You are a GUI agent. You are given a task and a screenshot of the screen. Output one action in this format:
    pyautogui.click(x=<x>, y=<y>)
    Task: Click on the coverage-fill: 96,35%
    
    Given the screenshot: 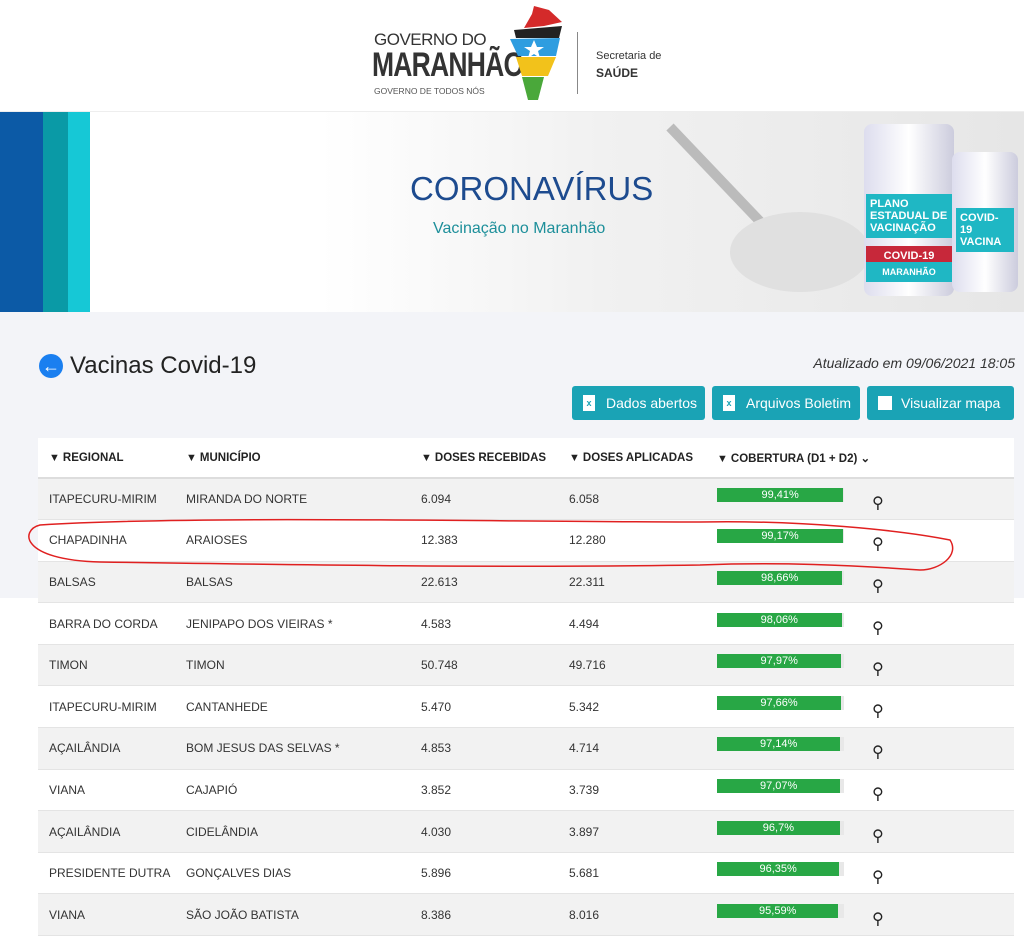 What is the action you would take?
    pyautogui.click(x=778, y=869)
    